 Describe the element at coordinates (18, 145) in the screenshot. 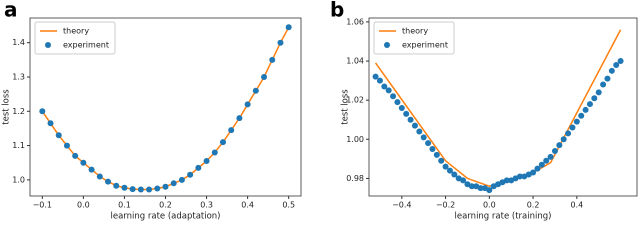

I see `y-tick-label: 1.1` at that location.